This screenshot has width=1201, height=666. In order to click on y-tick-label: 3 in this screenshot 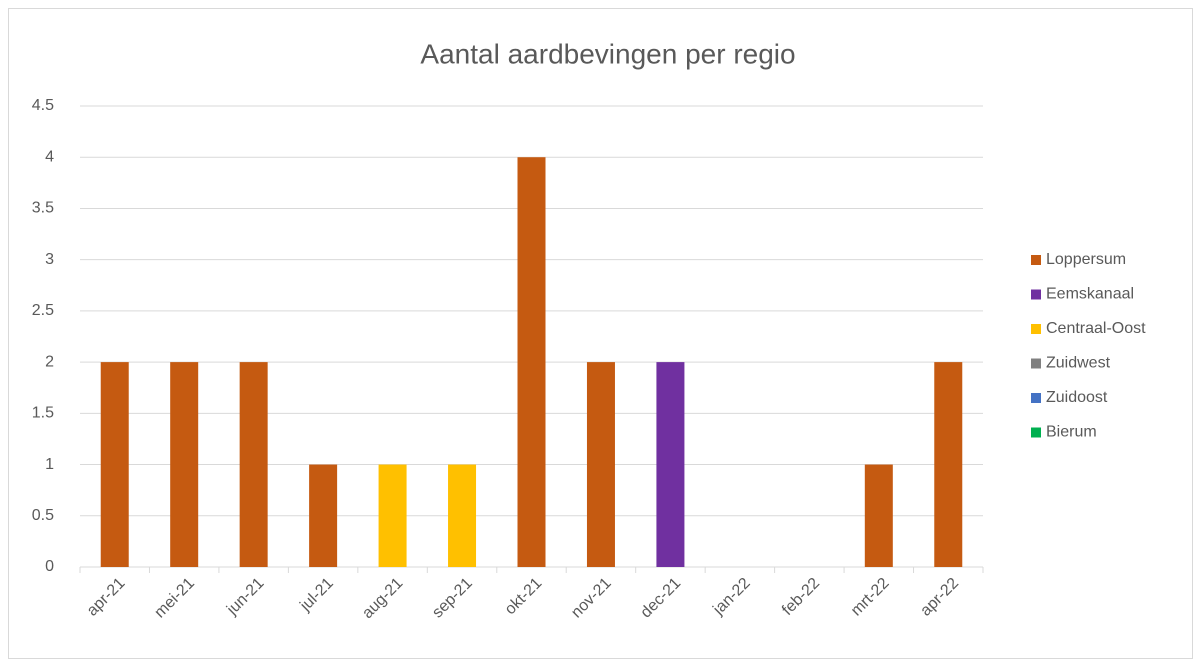, I will do `click(49, 259)`.